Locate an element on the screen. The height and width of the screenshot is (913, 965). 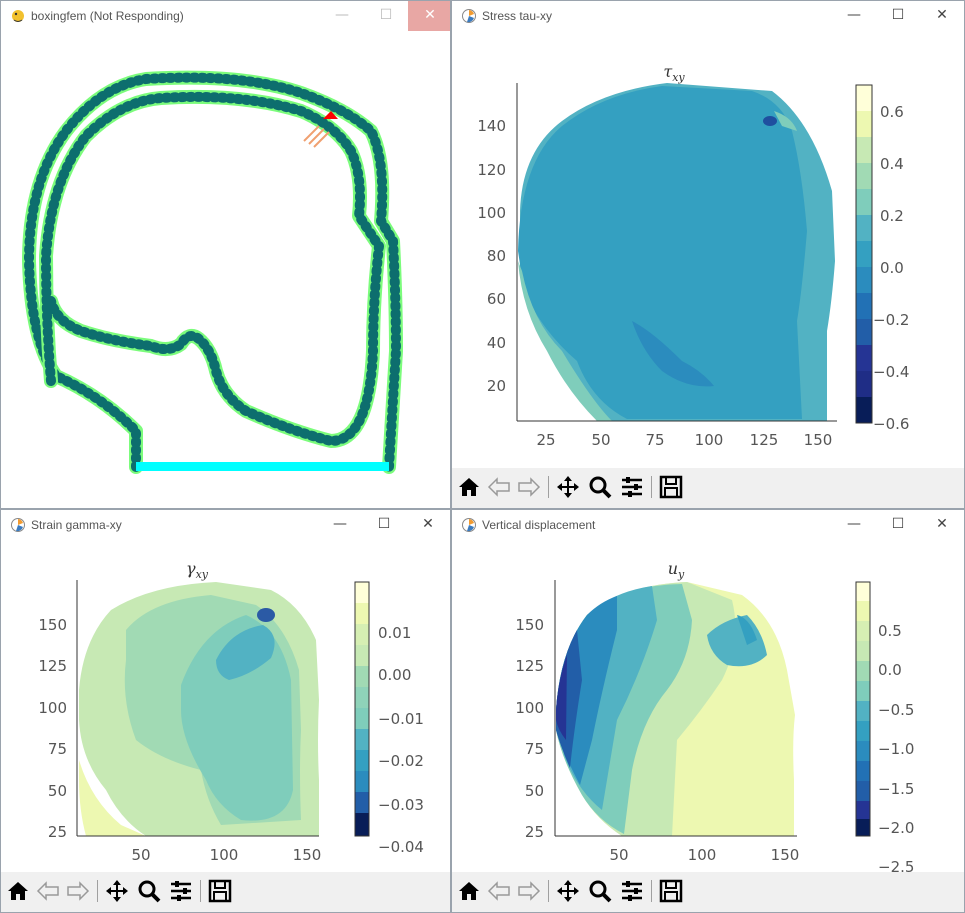
colorbar-tick: −1.5 is located at coordinates (896, 789).